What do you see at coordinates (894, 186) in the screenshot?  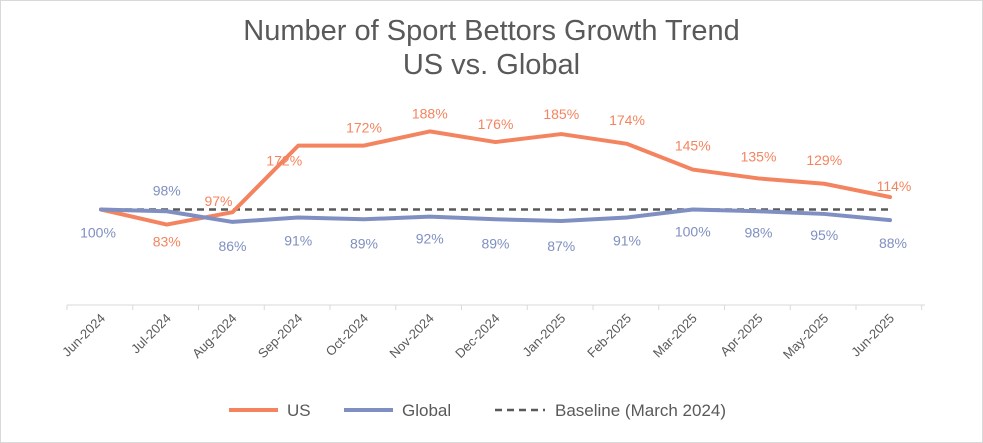 I see `us-data-label: 114%` at bounding box center [894, 186].